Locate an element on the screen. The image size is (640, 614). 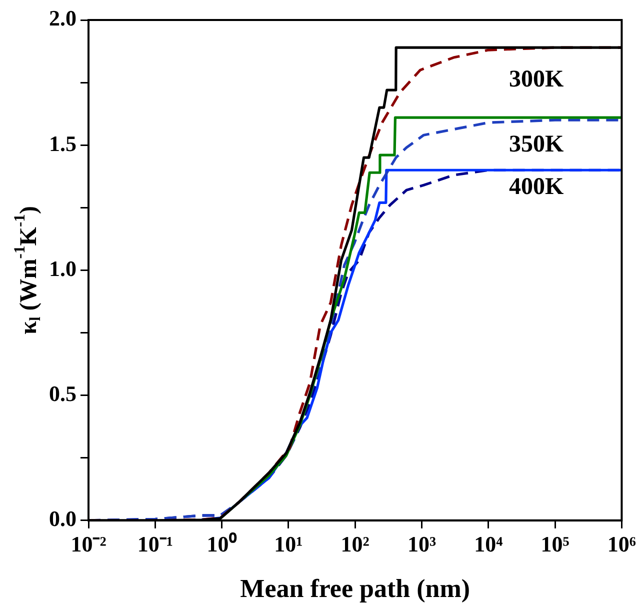
annotation: 350K is located at coordinates (536, 144).